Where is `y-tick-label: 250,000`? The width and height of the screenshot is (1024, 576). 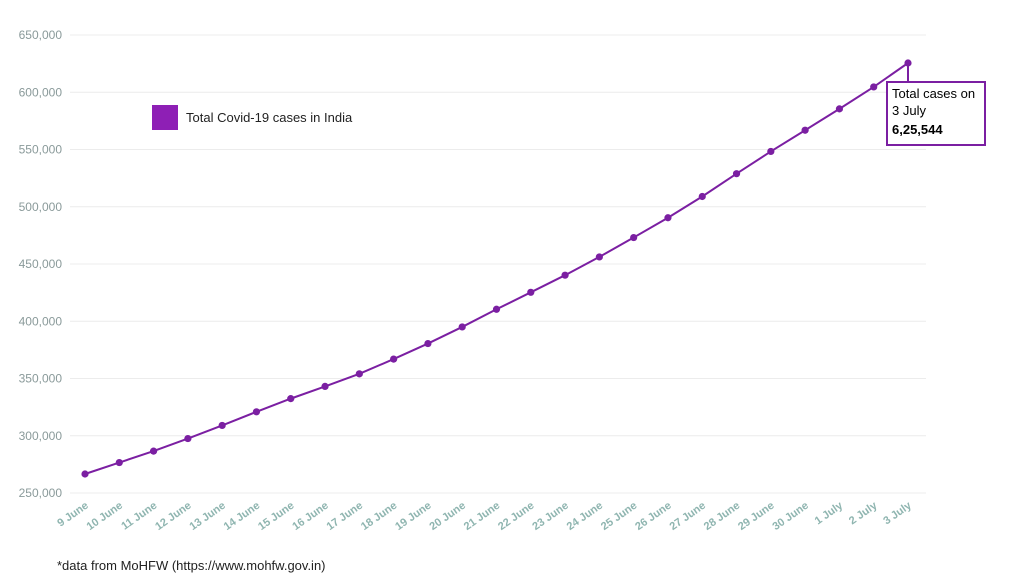 y-tick-label: 250,000 is located at coordinates (41, 493).